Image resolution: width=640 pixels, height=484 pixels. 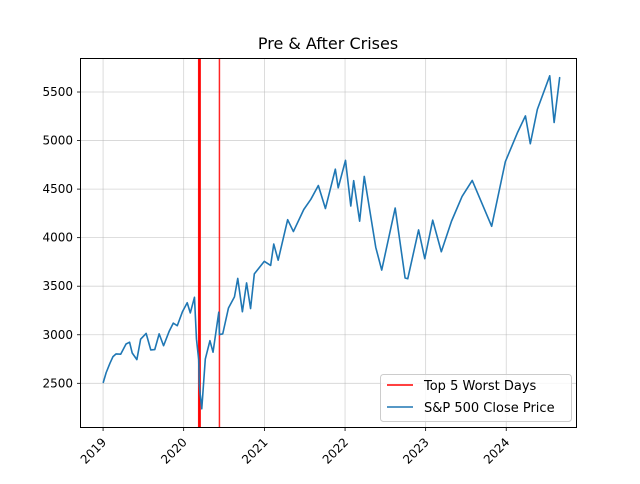 What do you see at coordinates (480, 386) in the screenshot?
I see `legend-label-worst-days: Top 5 Worst Days` at bounding box center [480, 386].